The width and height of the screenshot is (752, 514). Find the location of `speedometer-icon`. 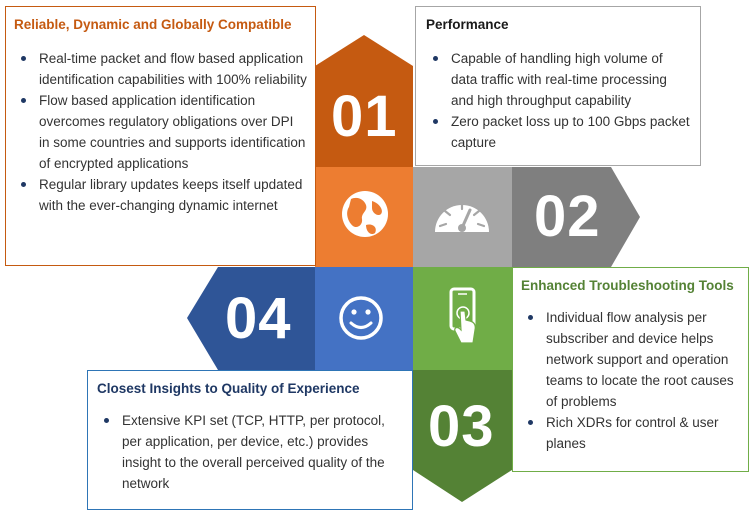

speedometer-icon is located at coordinates (462, 216).